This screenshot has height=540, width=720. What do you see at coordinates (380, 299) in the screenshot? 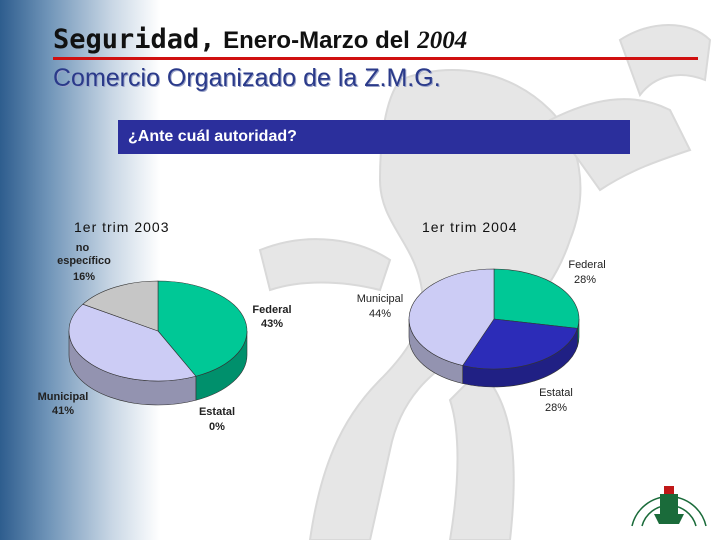
I see `label-2004-municipal: Municipal` at bounding box center [380, 299].